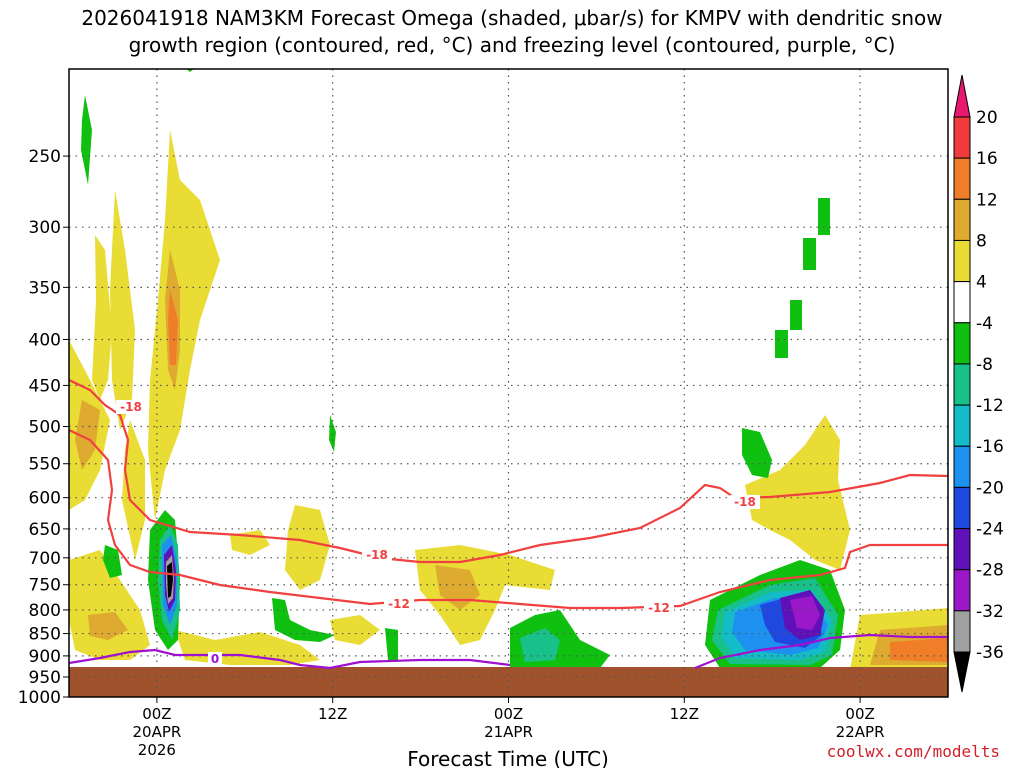  I want to click on y-tick-label: 750, so click(45, 586).